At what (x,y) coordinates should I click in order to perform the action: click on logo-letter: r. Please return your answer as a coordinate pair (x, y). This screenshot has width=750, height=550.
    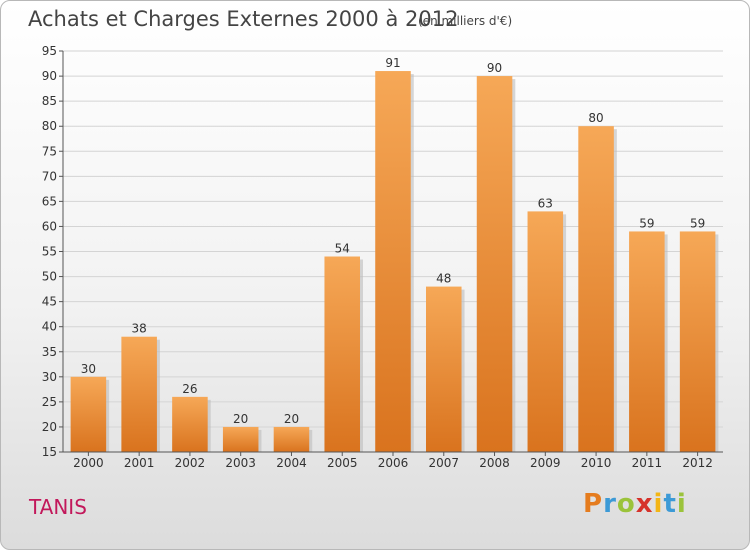
    Looking at the image, I should click on (610, 504).